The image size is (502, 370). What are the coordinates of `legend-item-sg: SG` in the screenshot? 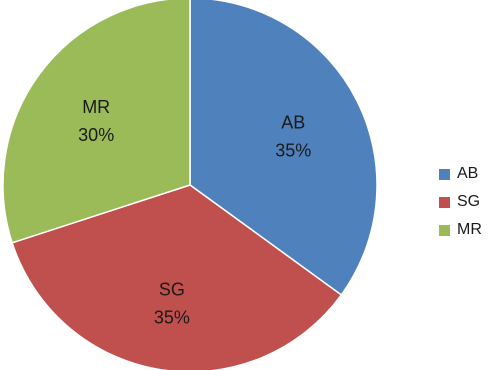 It's located at (469, 202).